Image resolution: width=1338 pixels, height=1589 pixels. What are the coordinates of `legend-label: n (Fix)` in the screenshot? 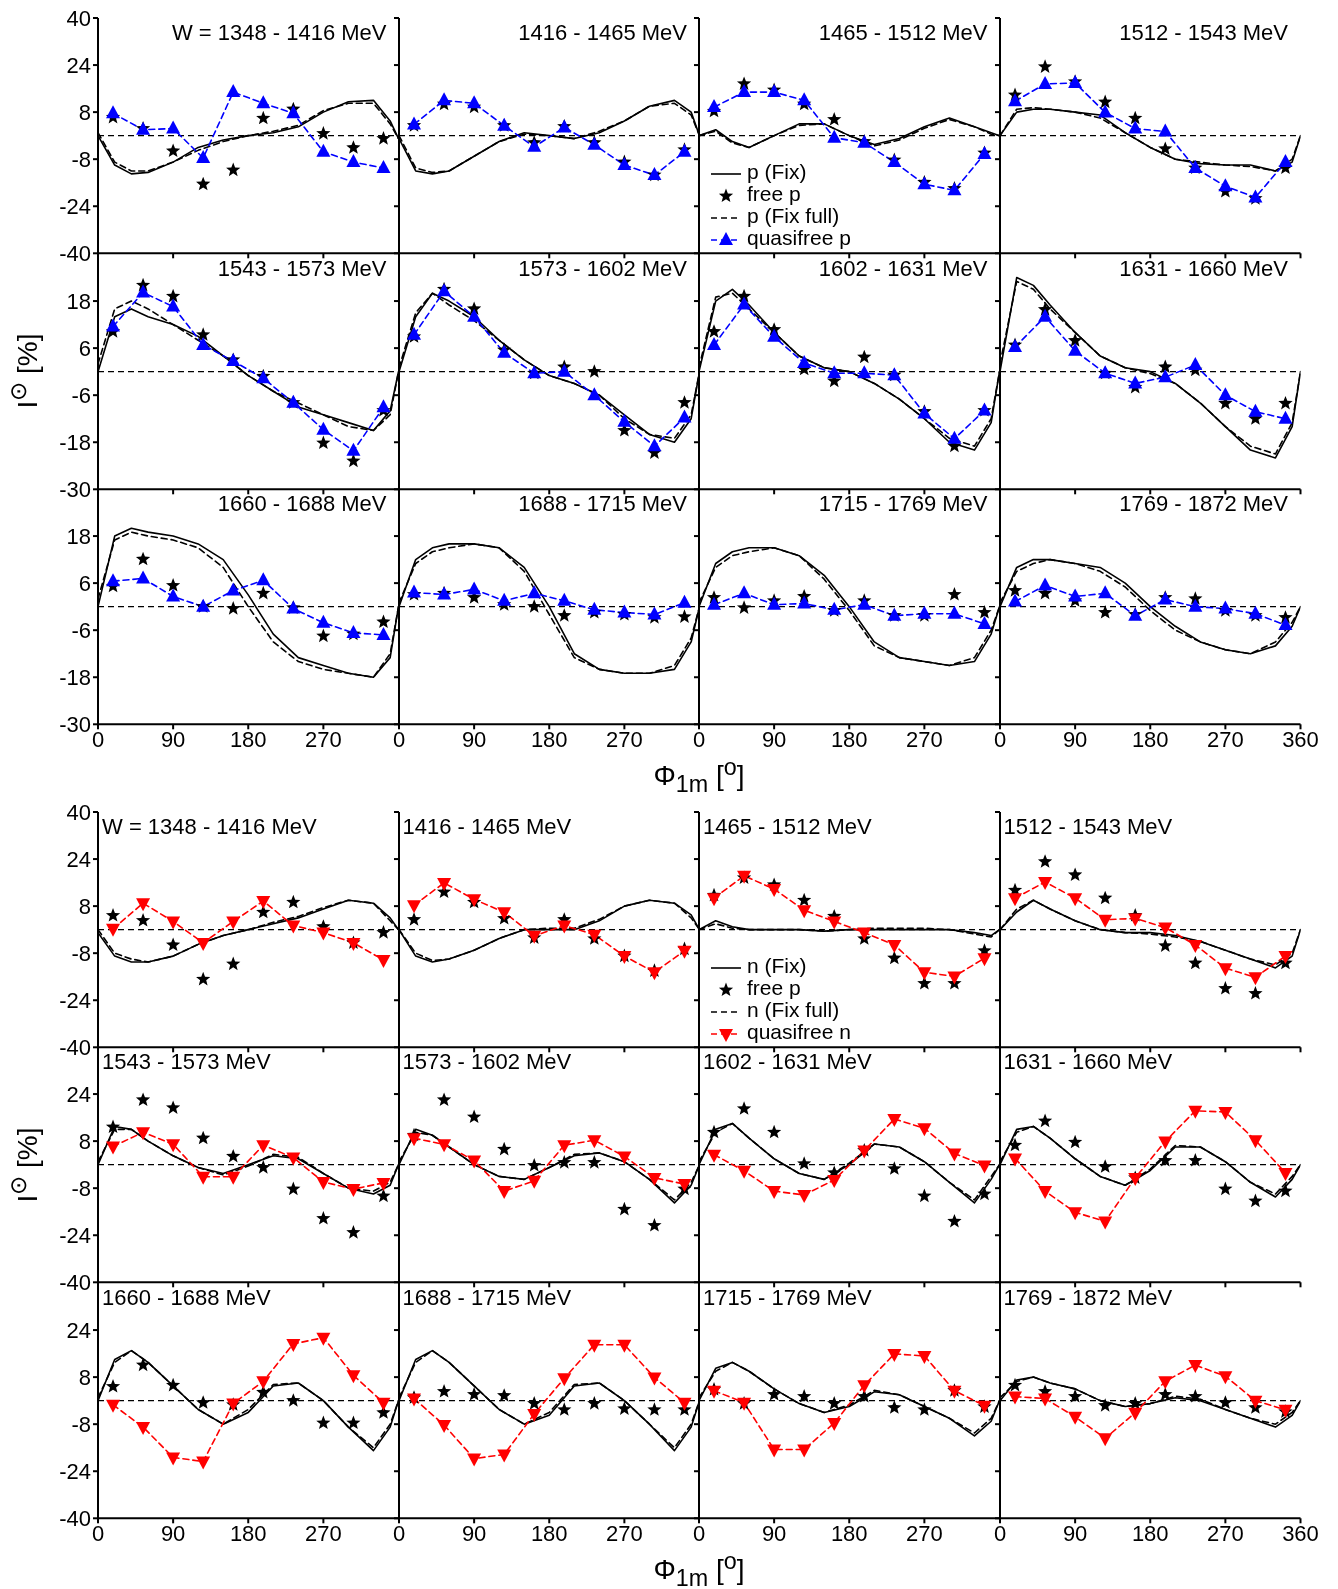 It's located at (777, 966).